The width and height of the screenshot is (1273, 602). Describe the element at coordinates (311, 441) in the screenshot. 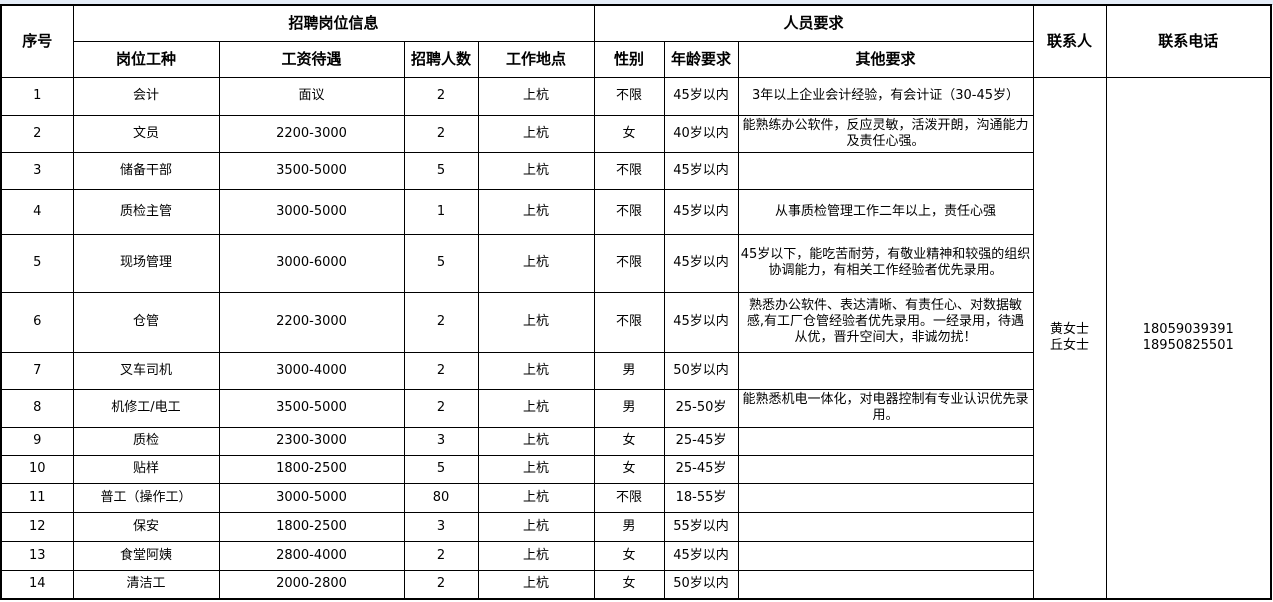

I see `cell-salary: 2300-3000` at that location.